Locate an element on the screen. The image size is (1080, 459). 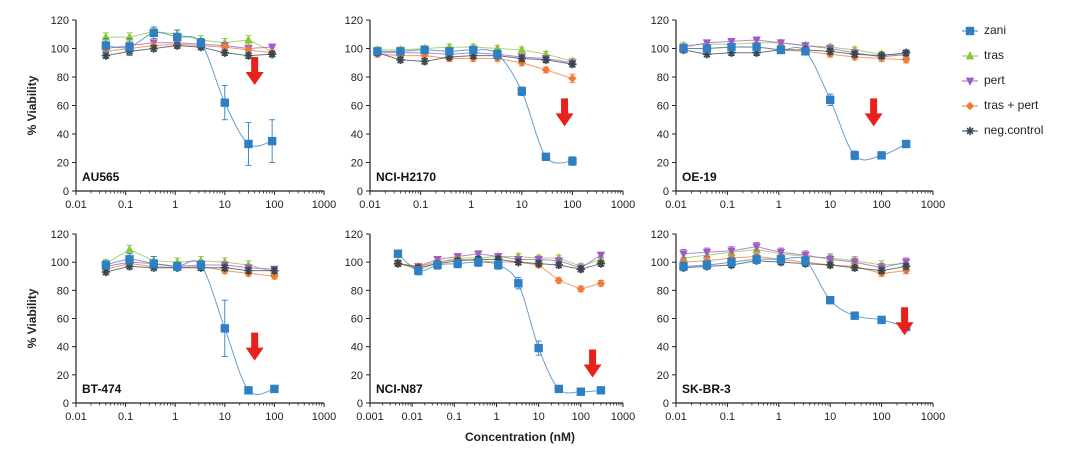
legend-item-tras: tras is located at coordinates (1017, 55).